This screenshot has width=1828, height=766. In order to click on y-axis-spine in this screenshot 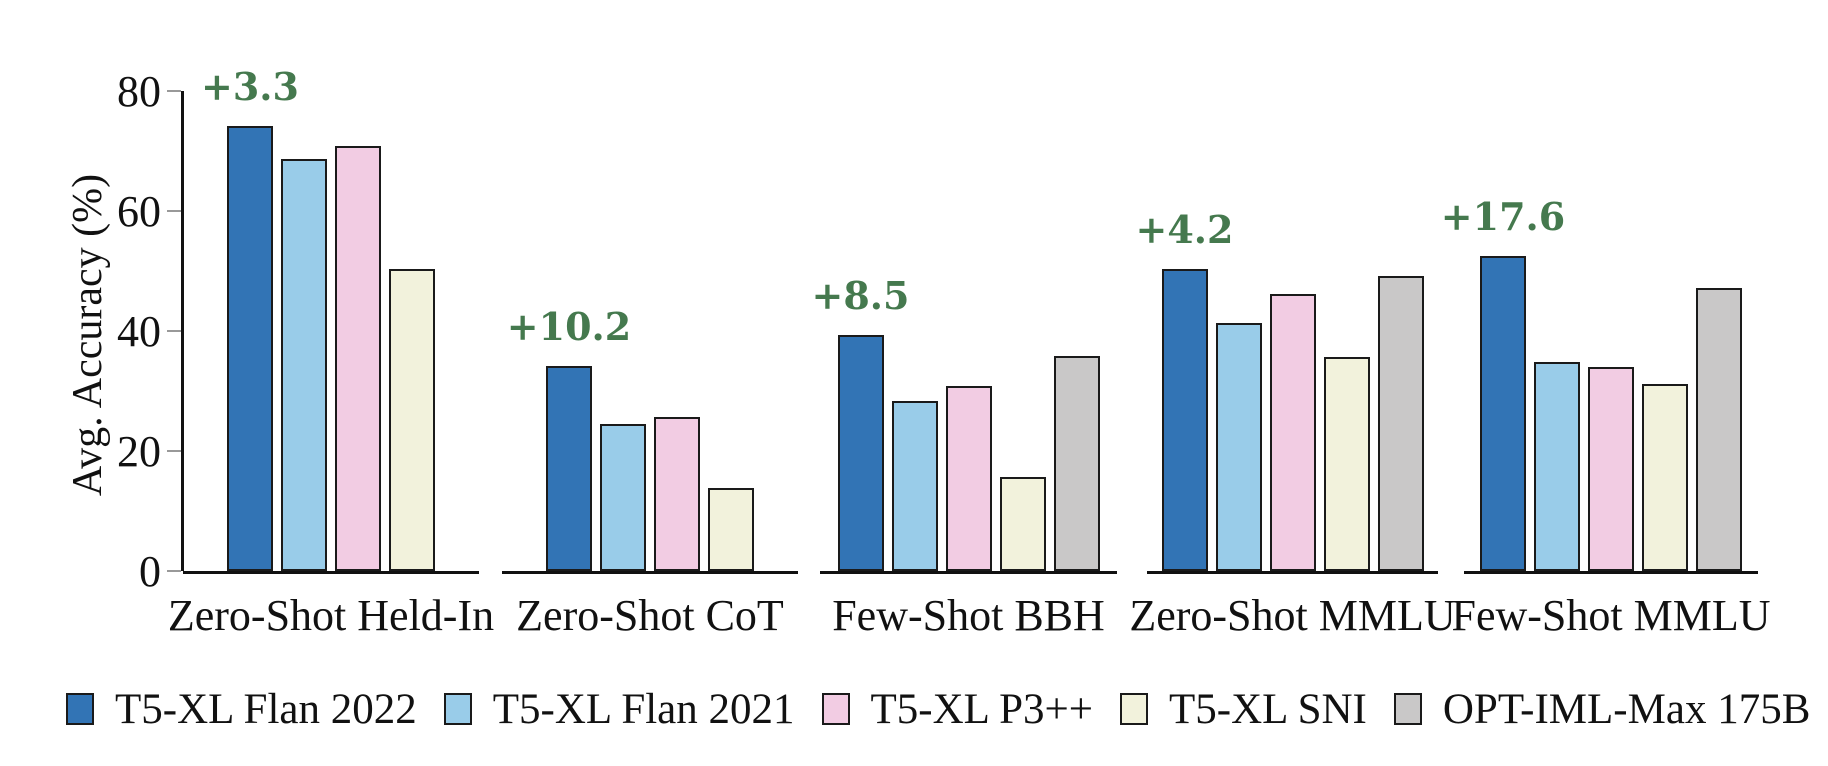, I will do `click(182, 331)`.